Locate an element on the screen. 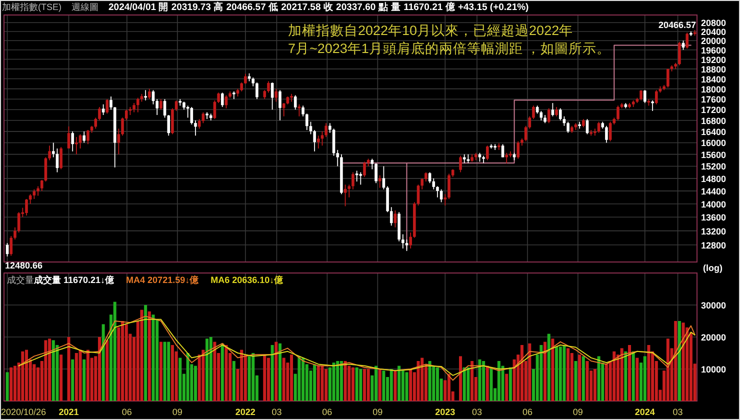  y-tick-label: 20400 is located at coordinates (713, 32).